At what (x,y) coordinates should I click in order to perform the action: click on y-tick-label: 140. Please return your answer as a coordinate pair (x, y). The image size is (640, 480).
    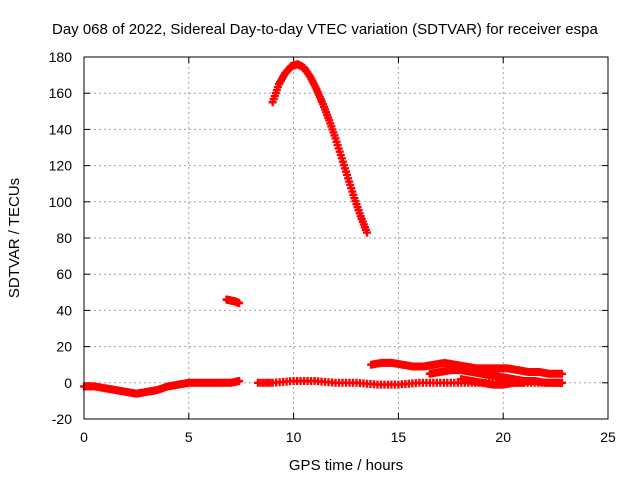
    Looking at the image, I should click on (61, 129).